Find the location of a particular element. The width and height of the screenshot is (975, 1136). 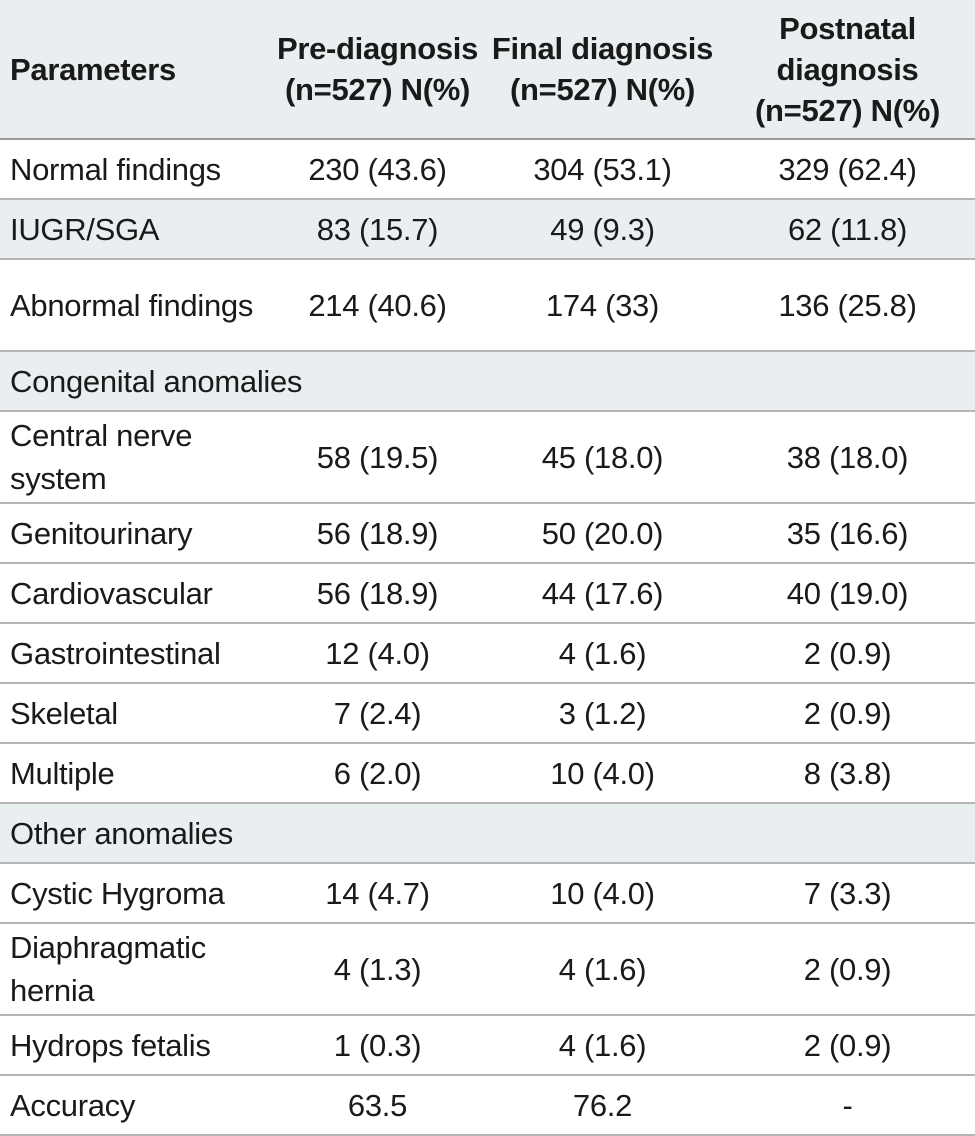

cell-final: 174 (33) is located at coordinates (602, 305).